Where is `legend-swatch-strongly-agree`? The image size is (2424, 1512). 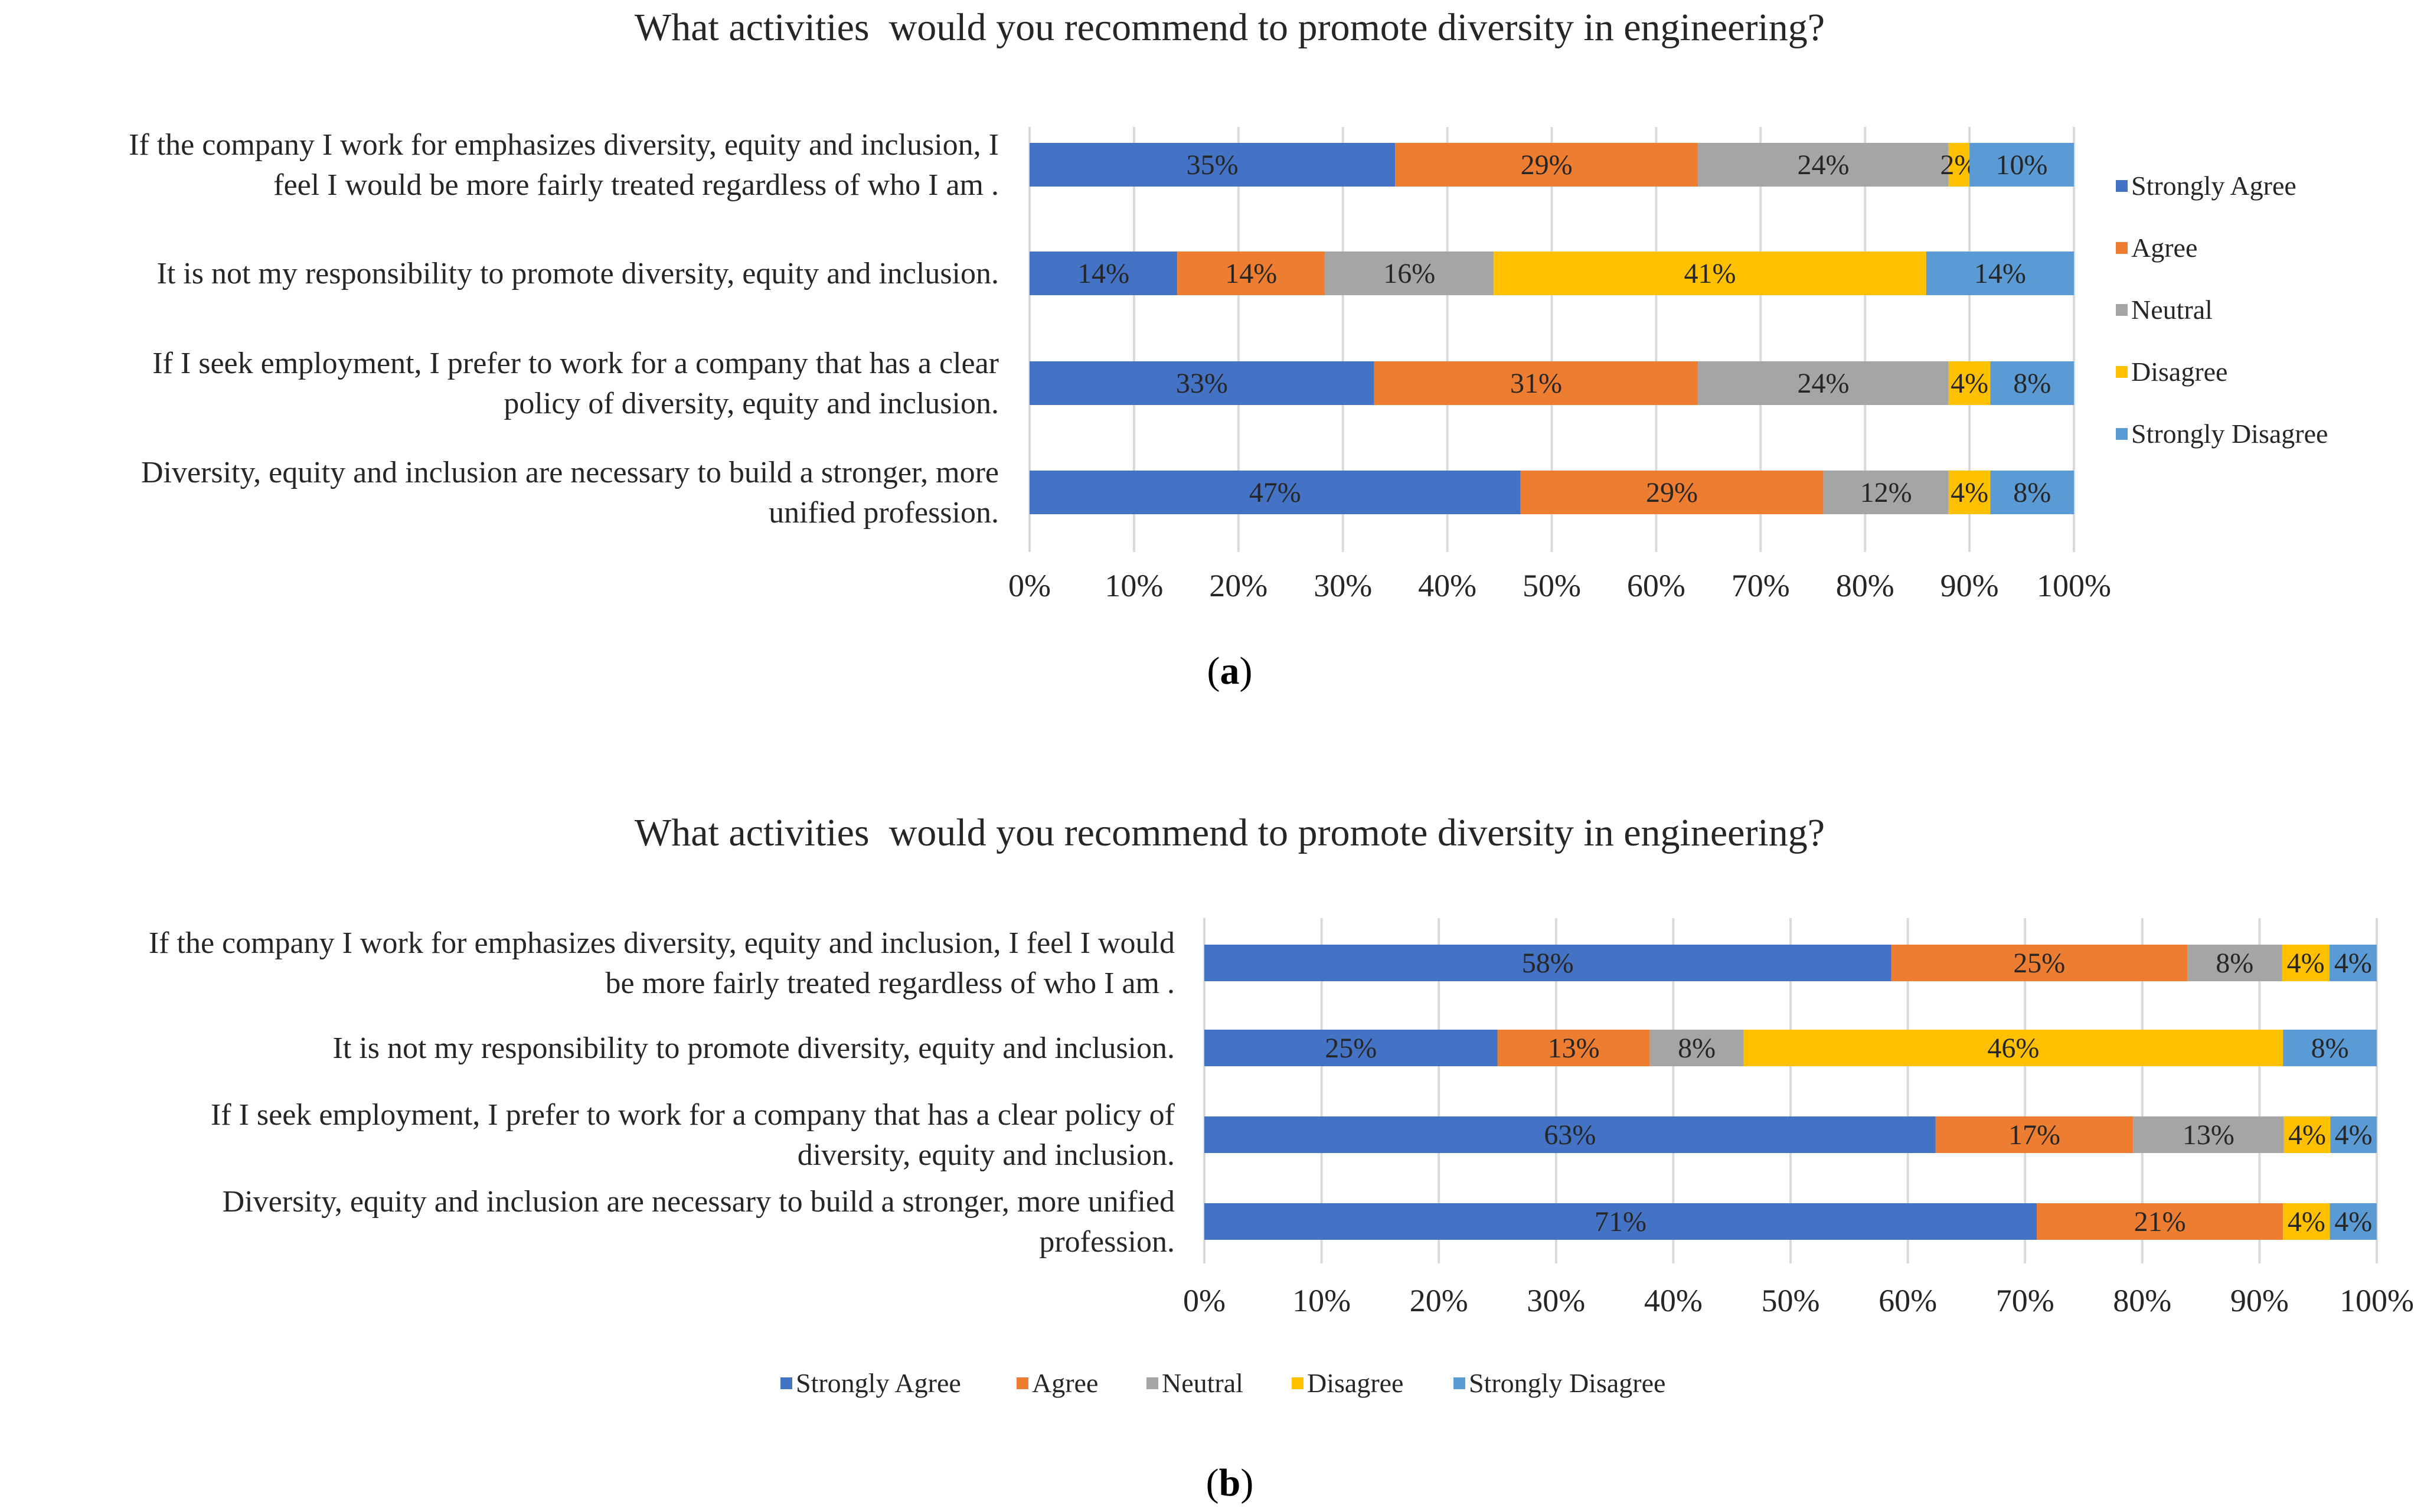
legend-swatch-strongly-agree is located at coordinates (2122, 186).